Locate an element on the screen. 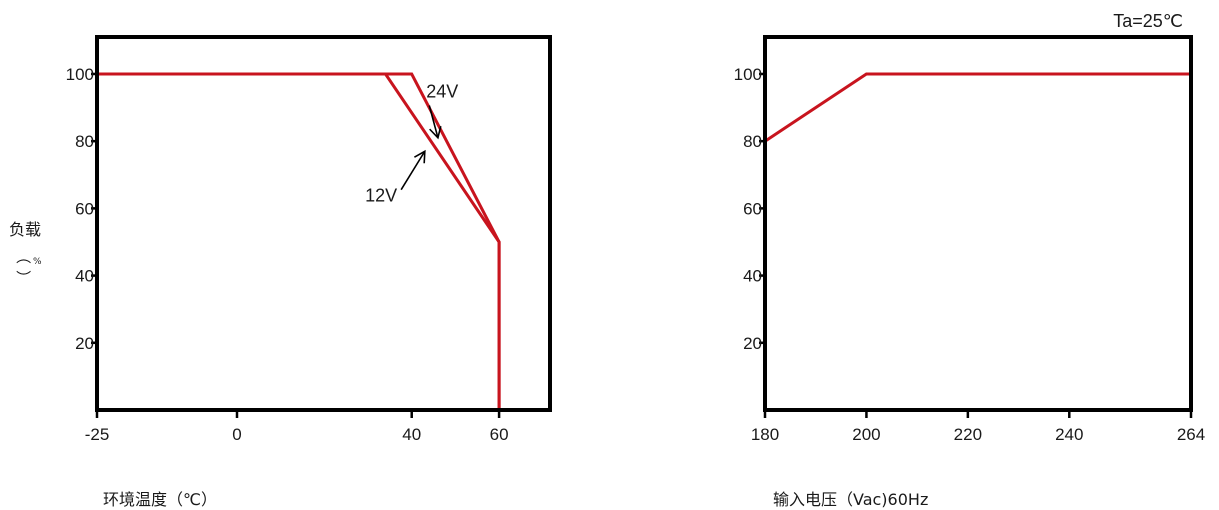  x-tick-label: 240 is located at coordinates (1069, 434).